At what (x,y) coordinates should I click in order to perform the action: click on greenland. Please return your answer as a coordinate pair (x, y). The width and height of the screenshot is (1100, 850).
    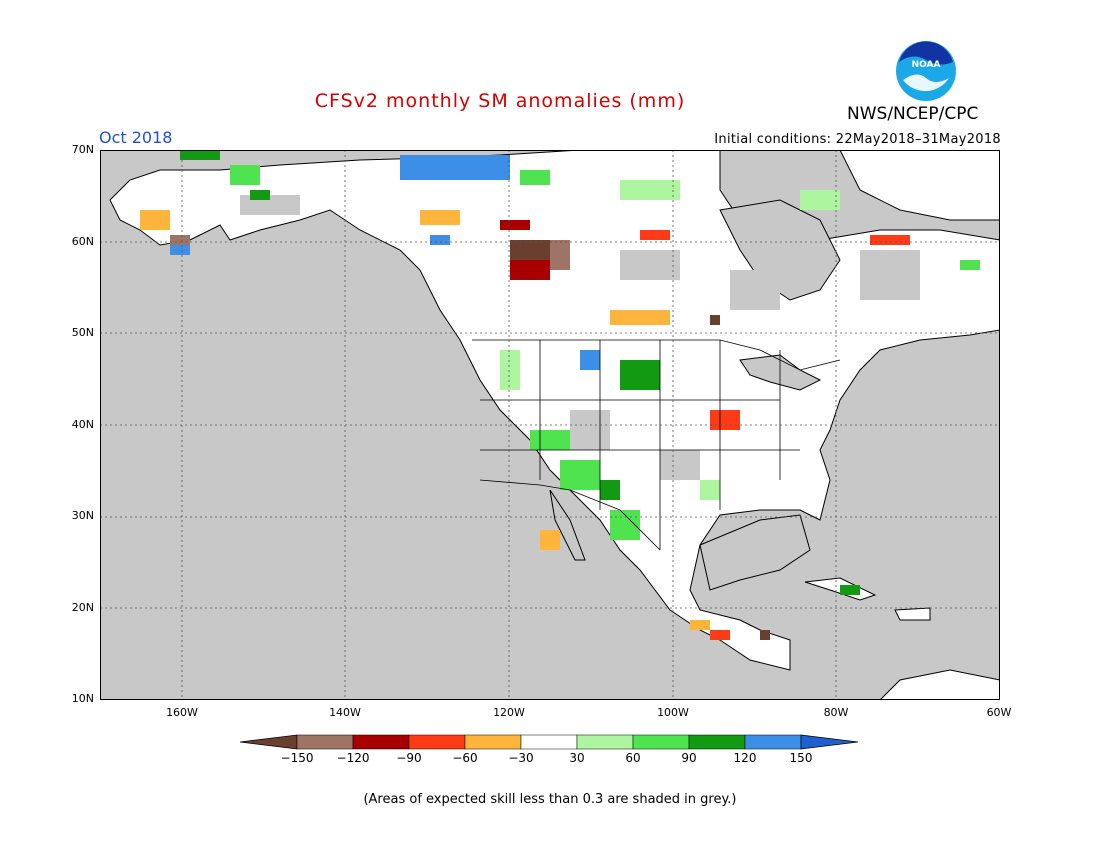
    Looking at the image, I should click on (919, 185).